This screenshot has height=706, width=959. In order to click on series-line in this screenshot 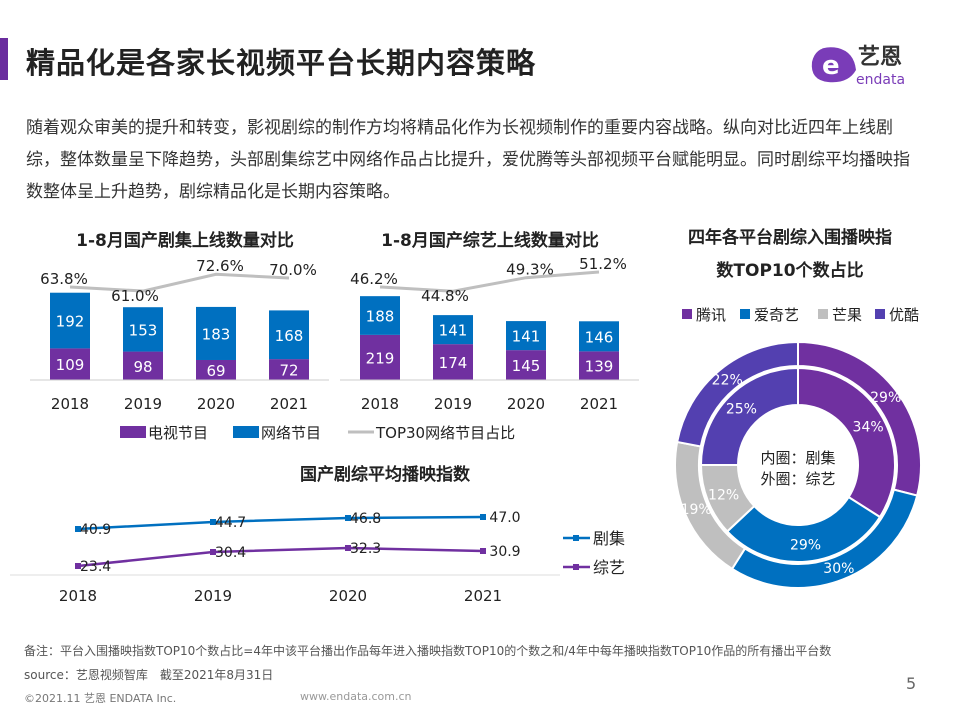, I will do `click(280, 523)`.